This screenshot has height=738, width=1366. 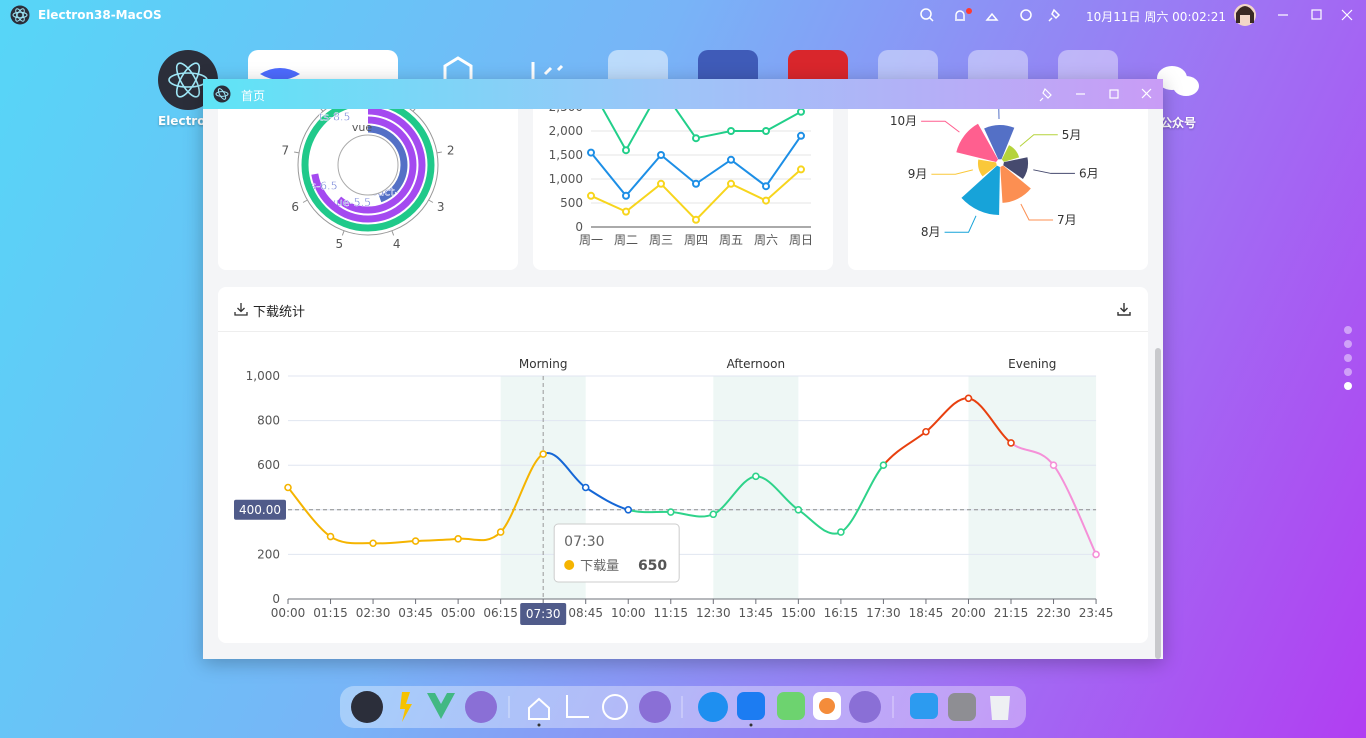 I want to click on search-icon, so click(x=926, y=14).